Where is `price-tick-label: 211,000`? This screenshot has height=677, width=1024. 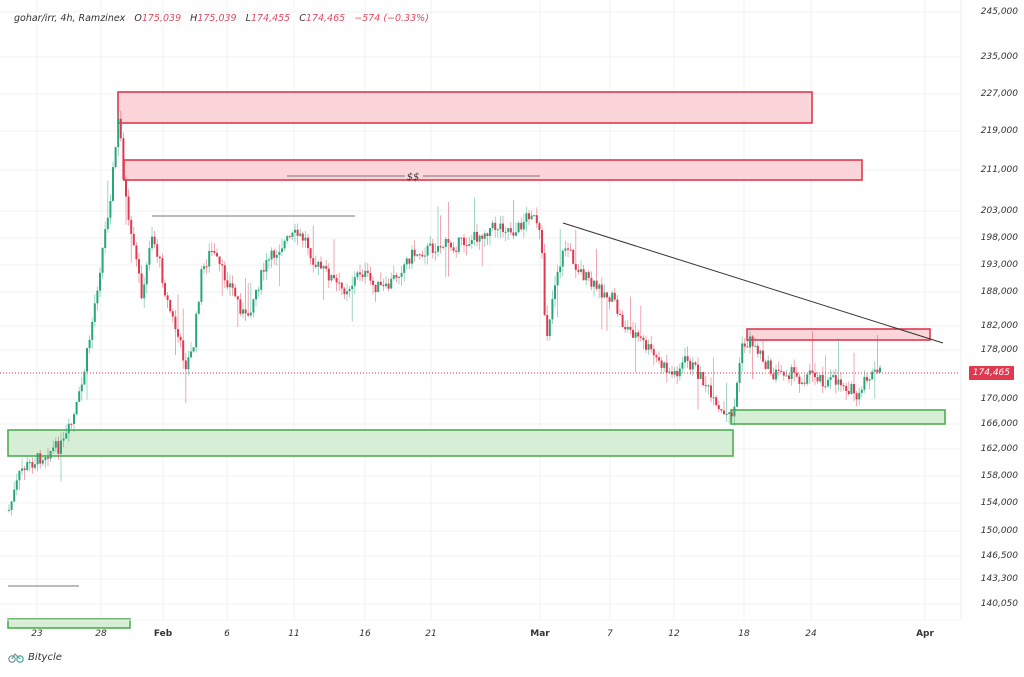 price-tick-label: 211,000 is located at coordinates (999, 170).